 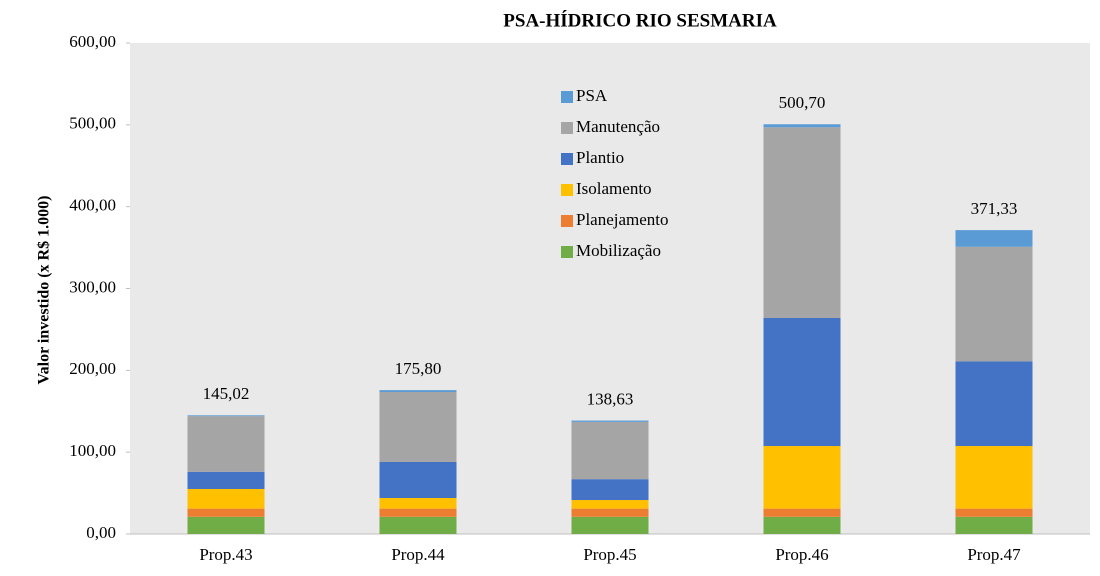 I want to click on x-tick-label: Prop.46, so click(x=801, y=554).